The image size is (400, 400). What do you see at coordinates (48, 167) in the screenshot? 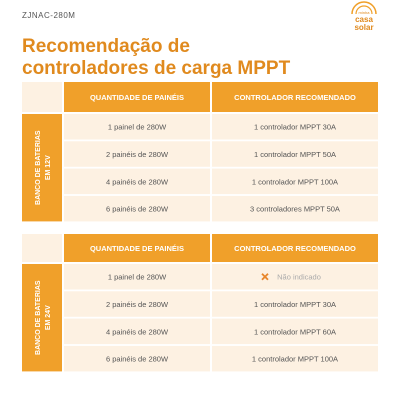
I see `side-label: EM 12V` at bounding box center [48, 167].